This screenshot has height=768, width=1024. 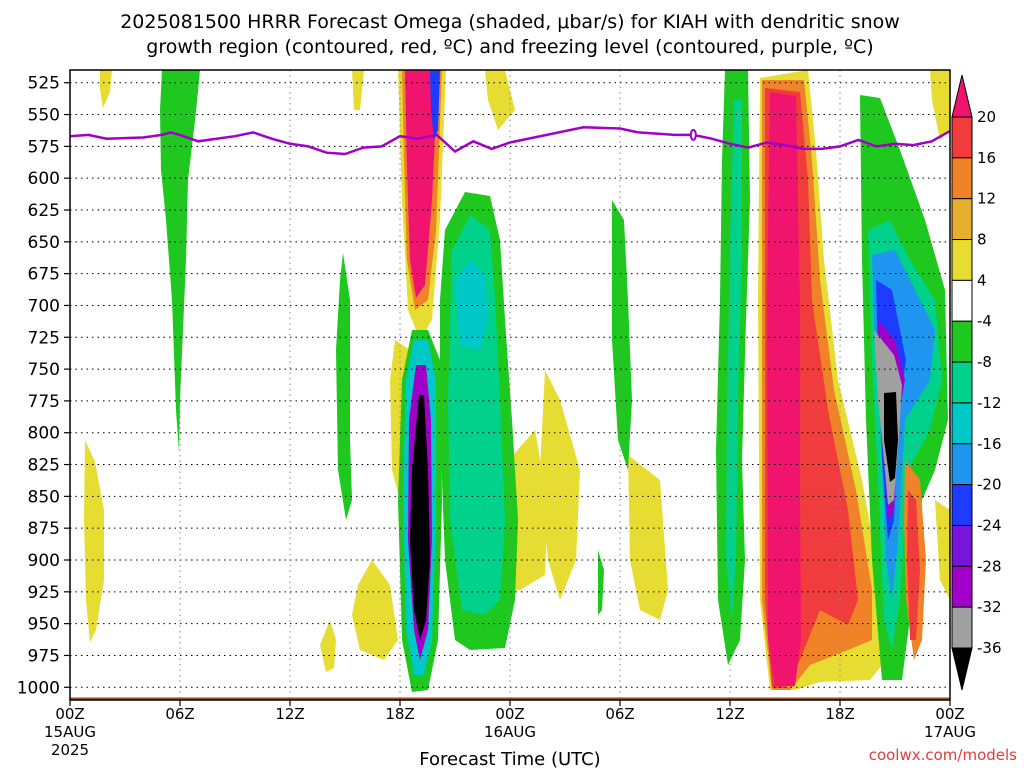 What do you see at coordinates (70, 750) in the screenshot?
I see `x-tick-year: 2025` at bounding box center [70, 750].